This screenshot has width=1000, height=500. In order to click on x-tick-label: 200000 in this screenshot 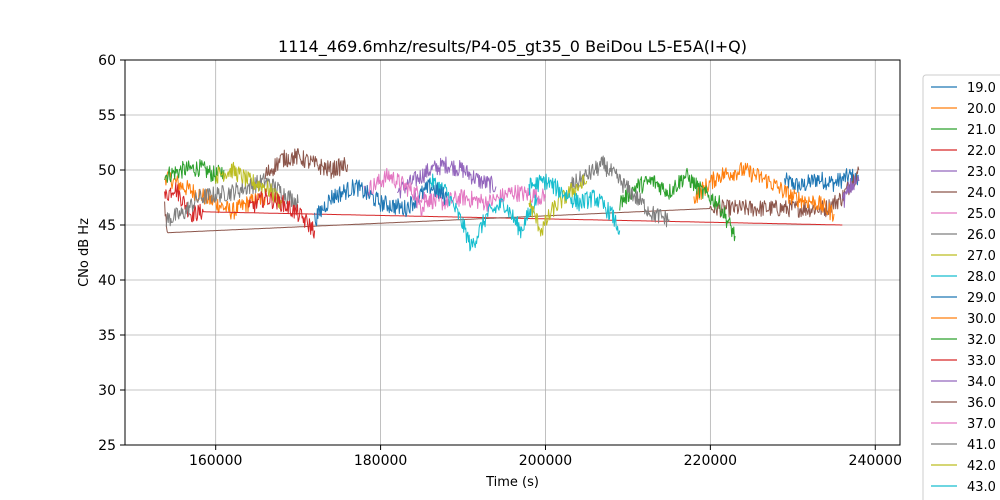, I will do `click(545, 461)`.